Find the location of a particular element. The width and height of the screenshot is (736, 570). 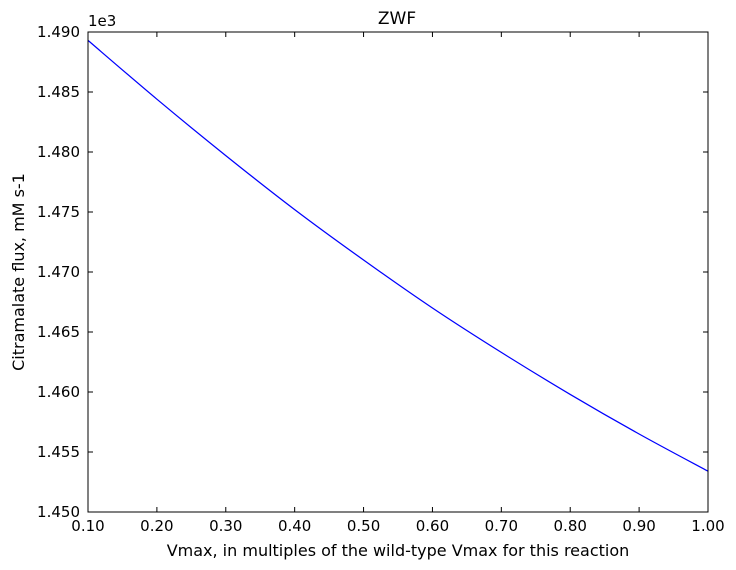

y-tick-label: 1.470 is located at coordinates (58, 272).